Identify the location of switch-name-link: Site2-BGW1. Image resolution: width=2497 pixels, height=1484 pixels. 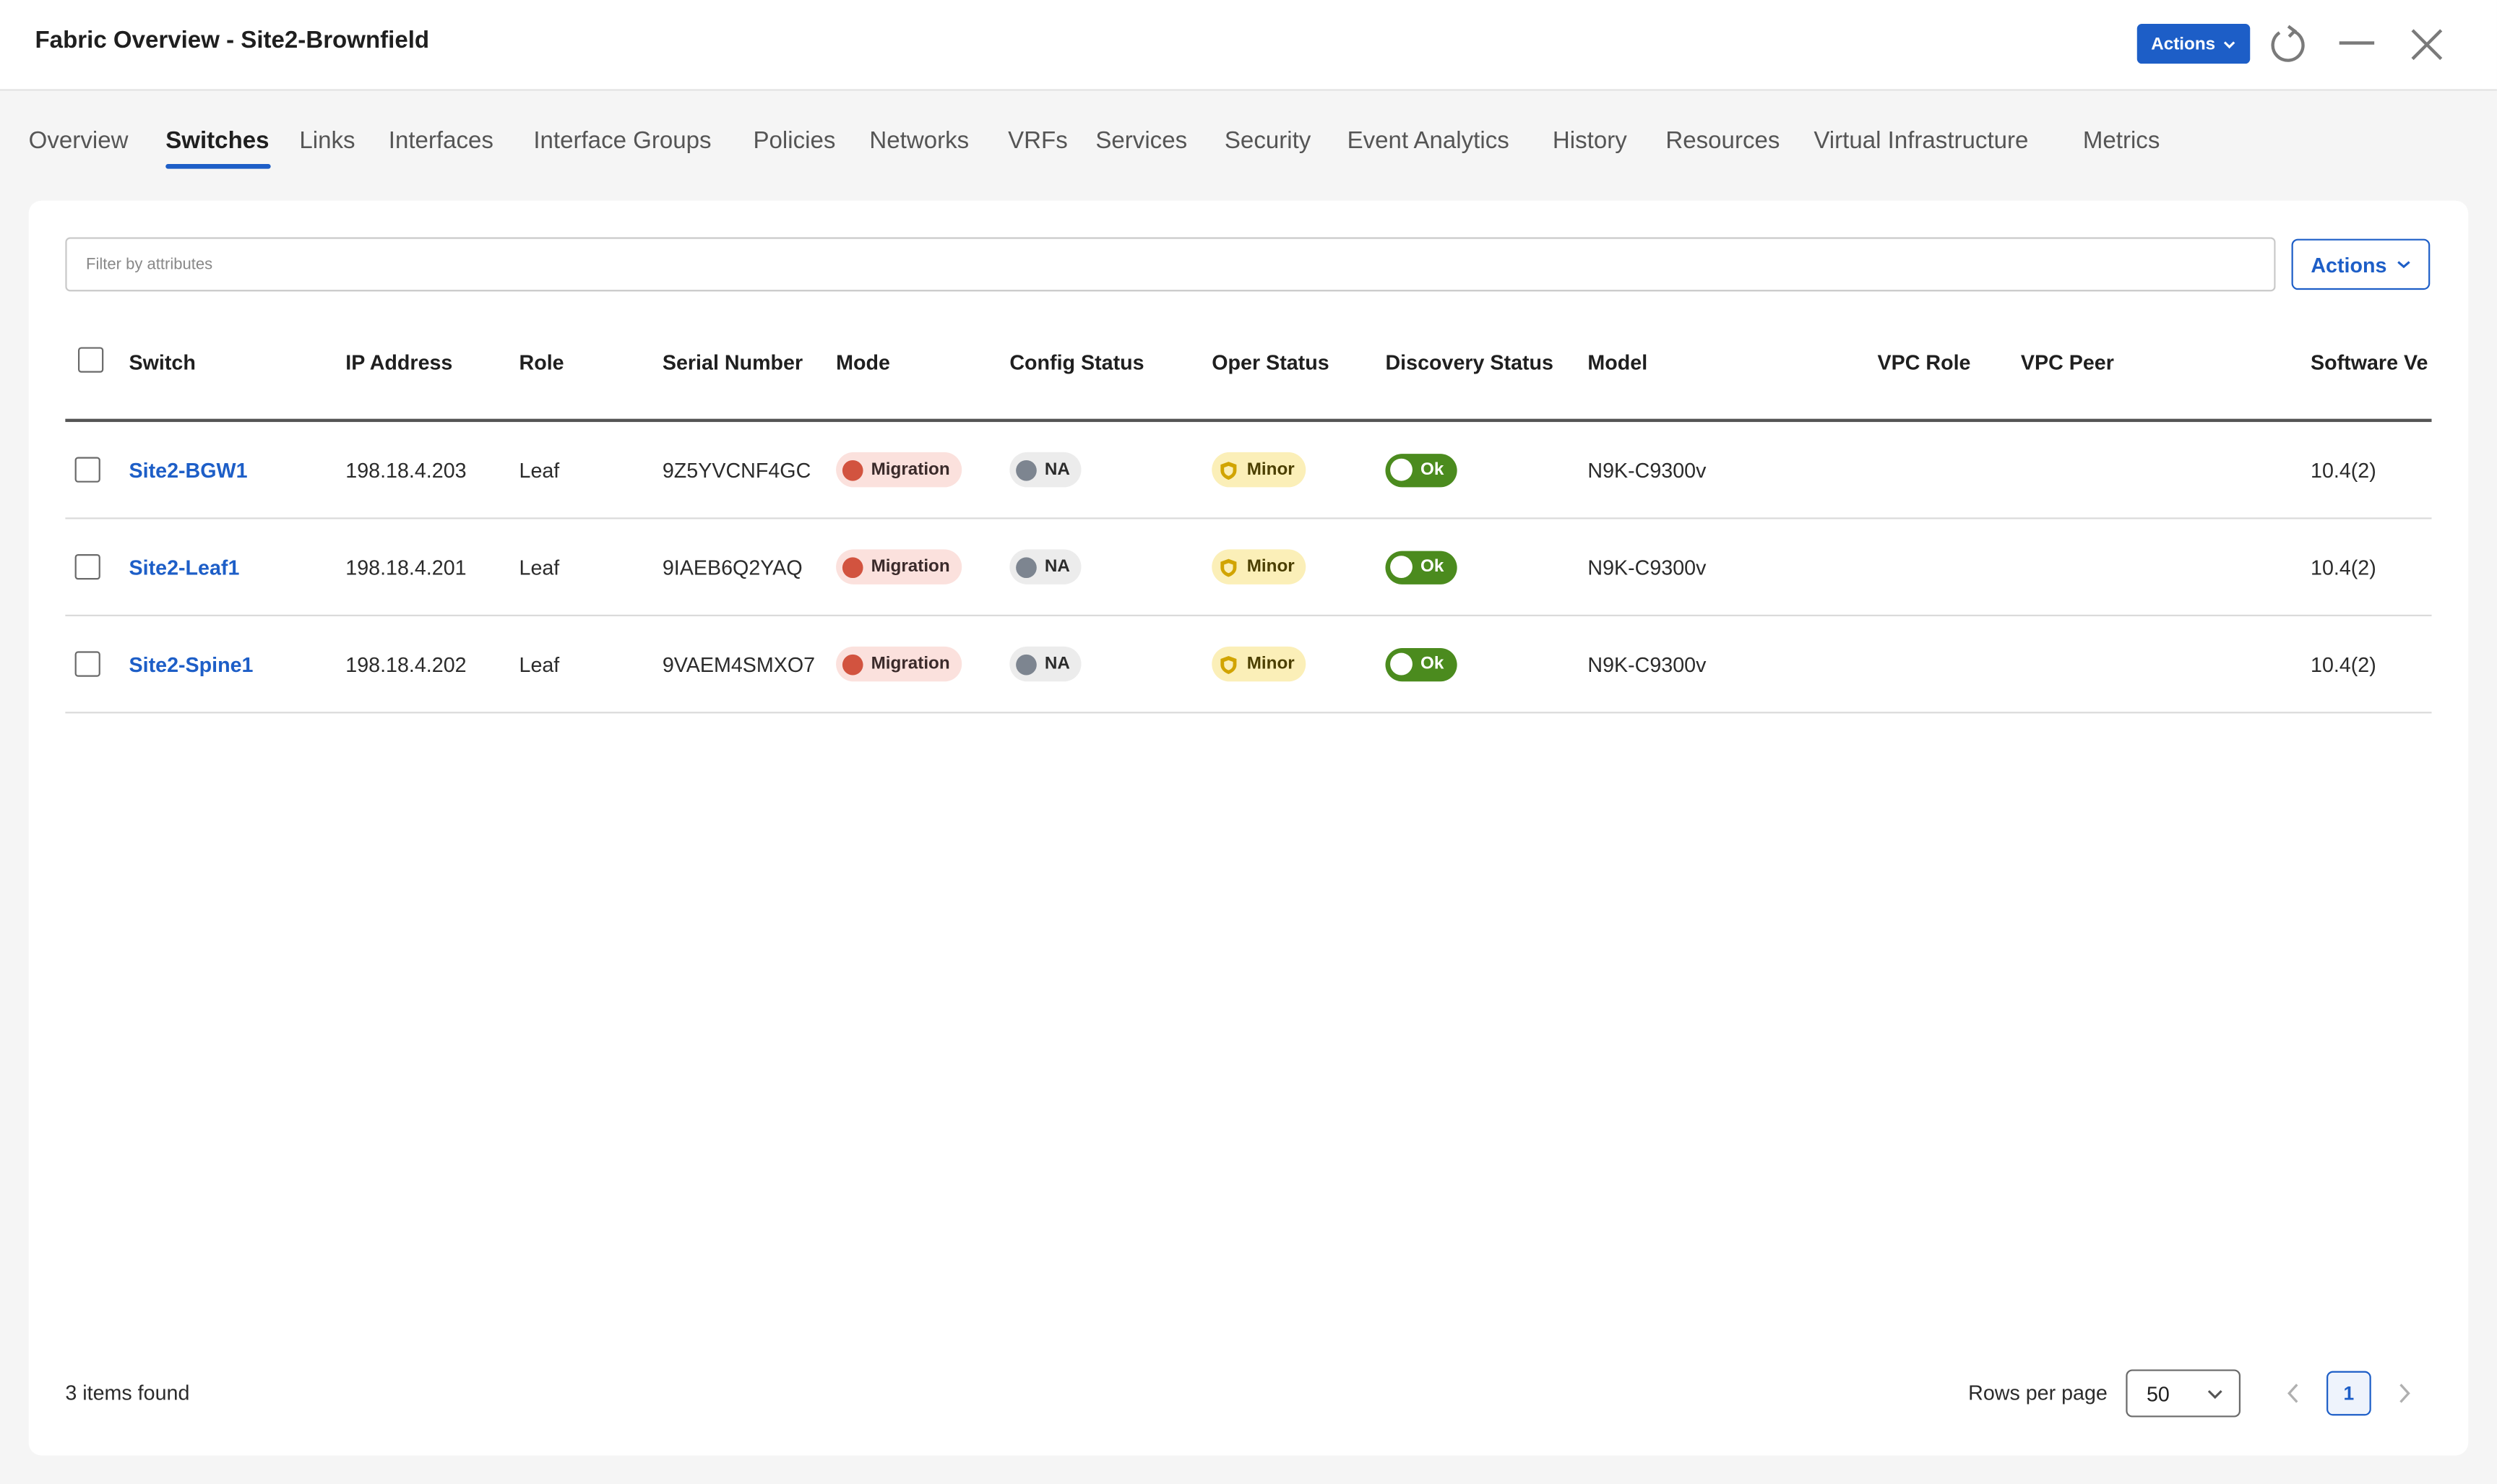
(188, 469).